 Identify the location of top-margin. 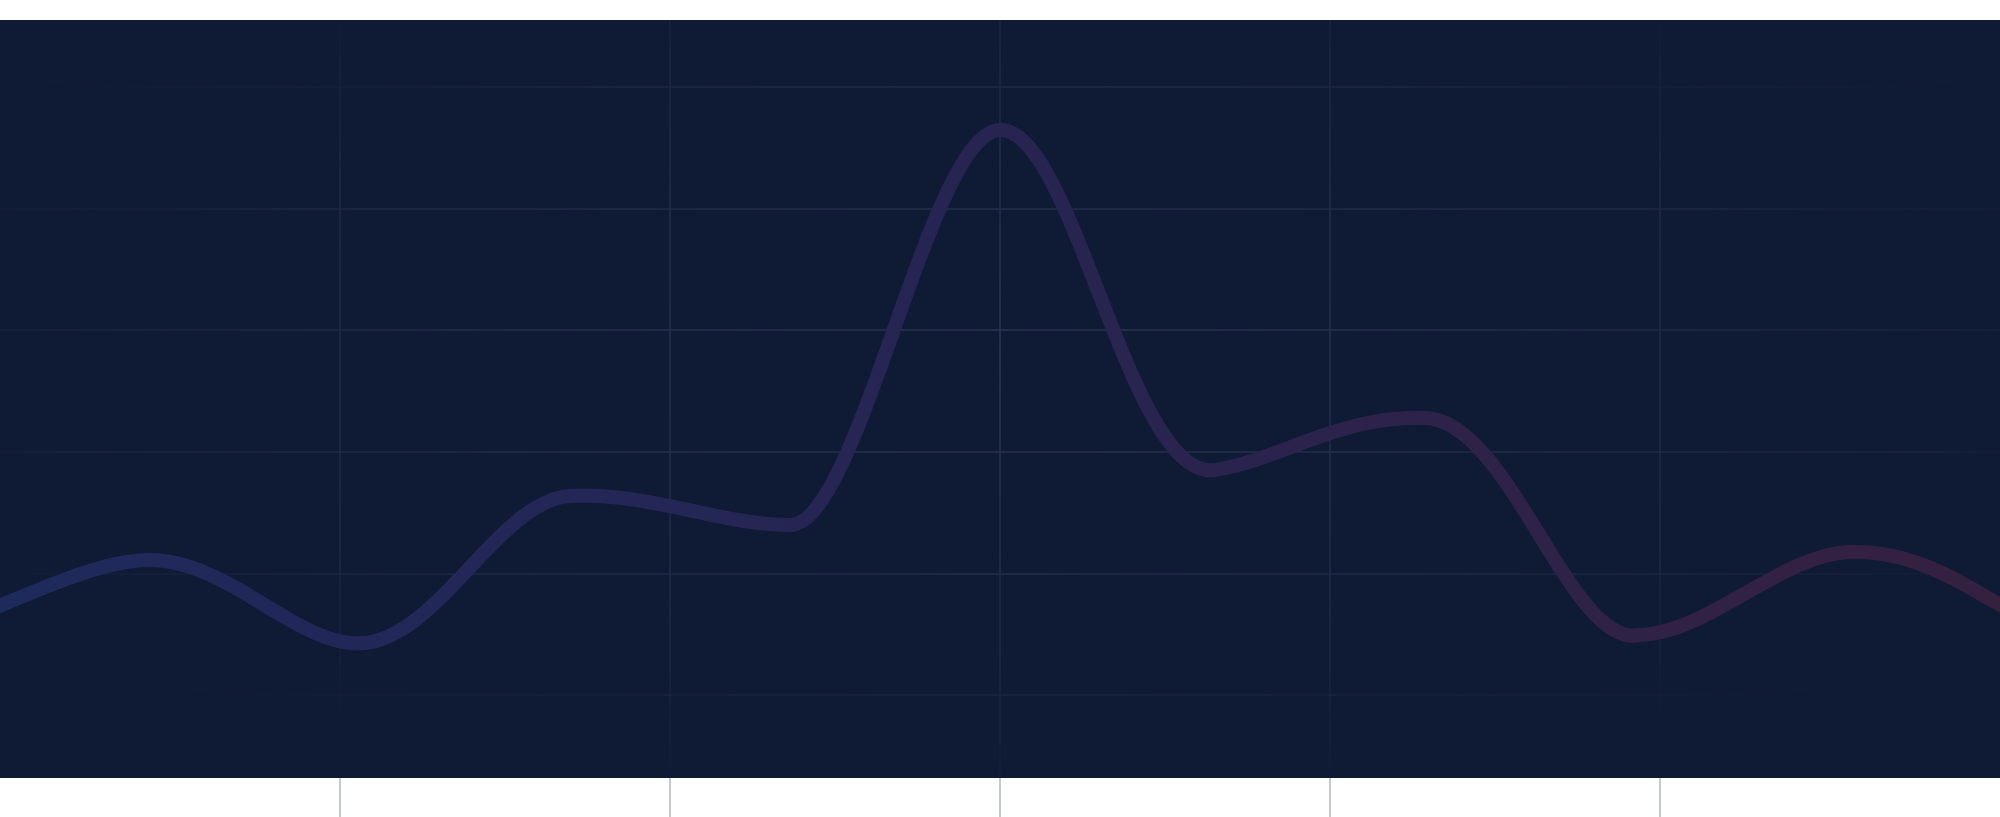
(1000, 10).